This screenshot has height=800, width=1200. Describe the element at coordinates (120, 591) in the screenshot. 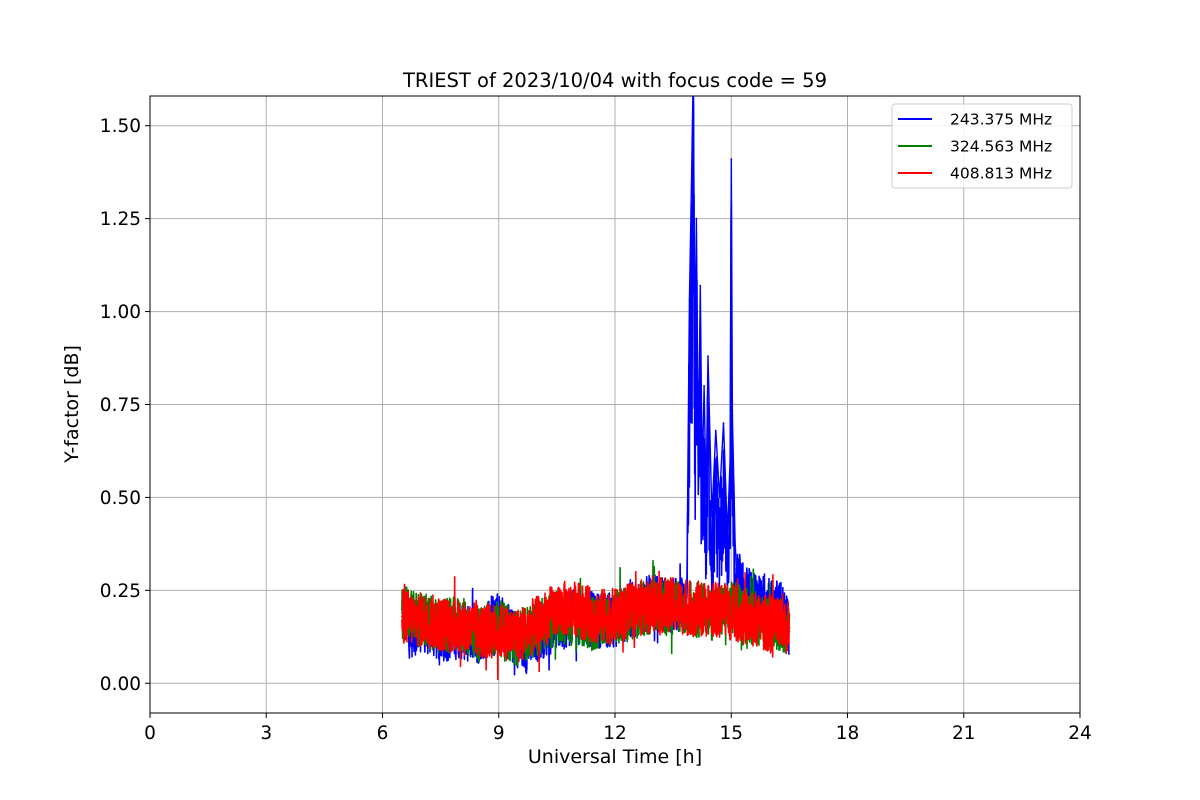

I see `y-tick-label: 0.25` at that location.